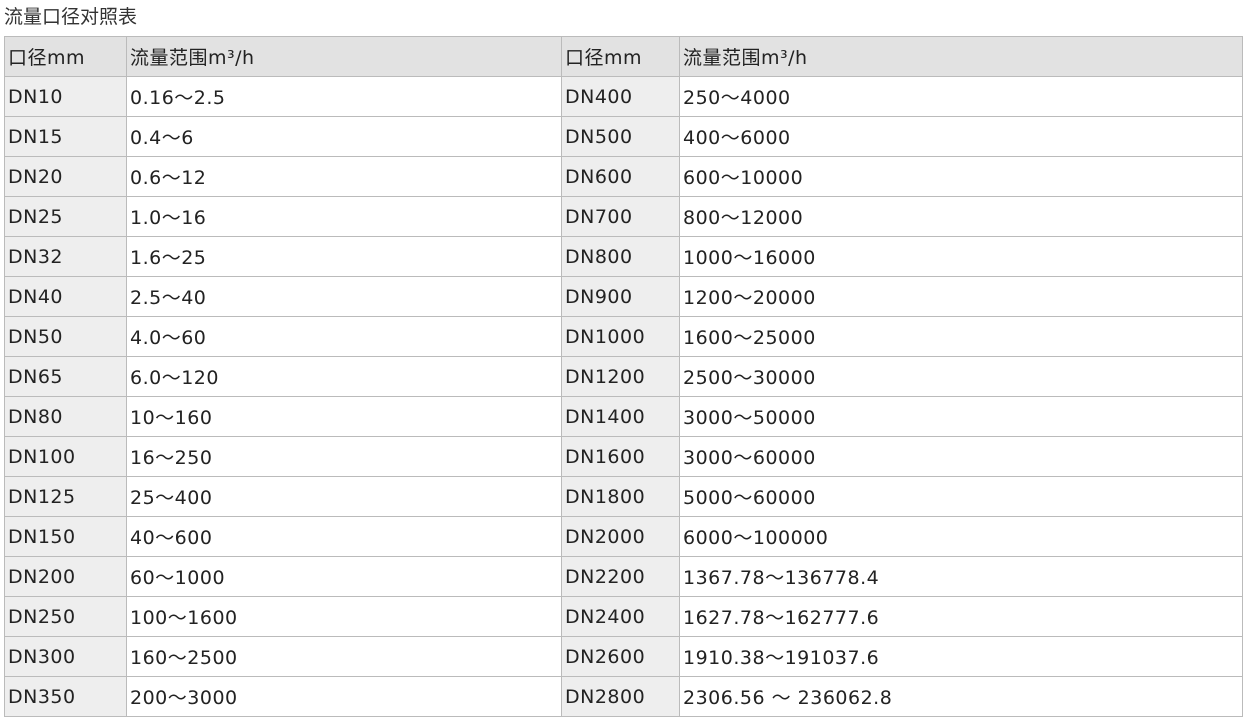 The width and height of the screenshot is (1245, 722). What do you see at coordinates (344, 256) in the screenshot?
I see `flow-range-cell: 1.6～25` at bounding box center [344, 256].